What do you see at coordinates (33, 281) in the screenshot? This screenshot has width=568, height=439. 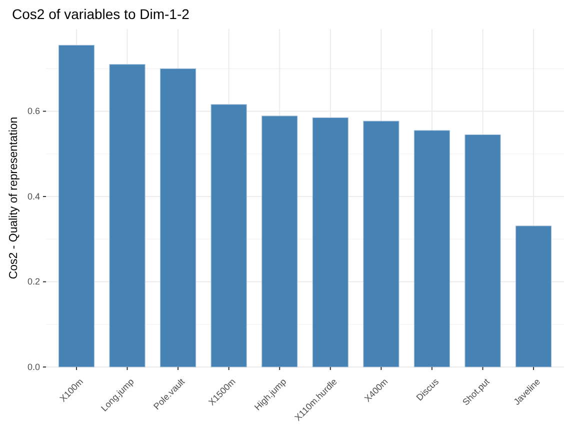 I see `y-tick-label: 0.2` at bounding box center [33, 281].